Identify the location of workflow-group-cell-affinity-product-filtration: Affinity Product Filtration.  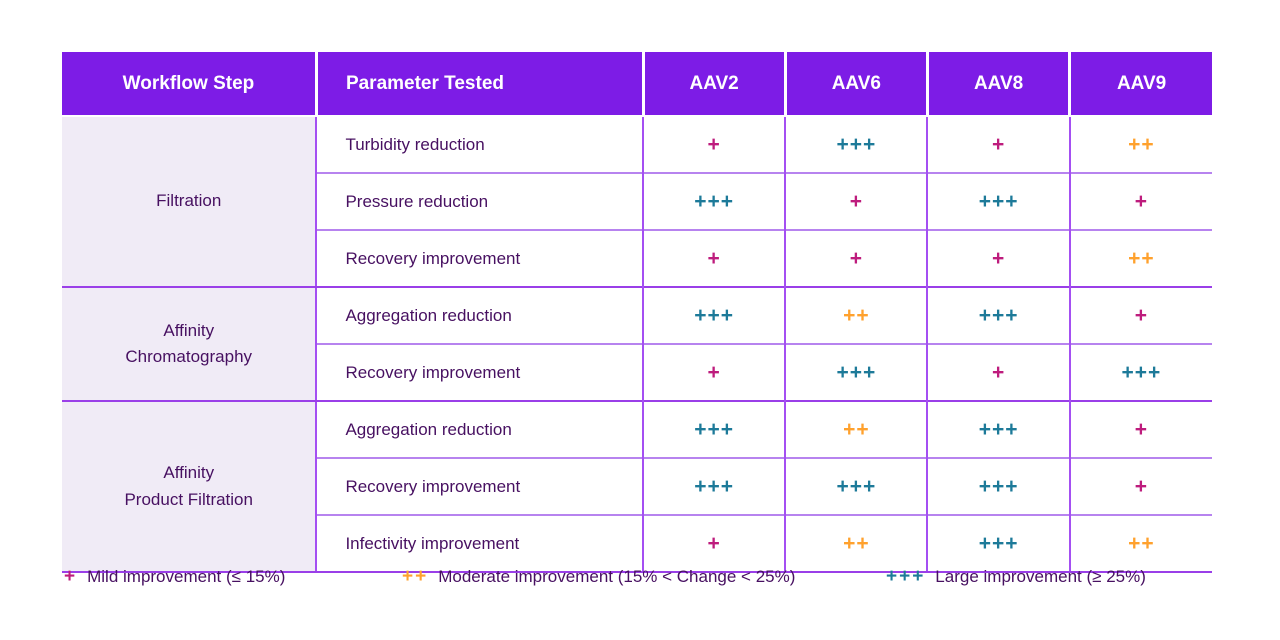
(189, 486).